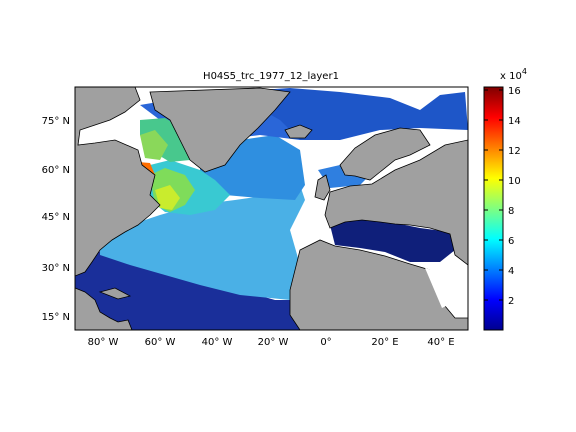  What do you see at coordinates (514, 181) in the screenshot?
I see `colorbar-tick-label: 10` at bounding box center [514, 181].